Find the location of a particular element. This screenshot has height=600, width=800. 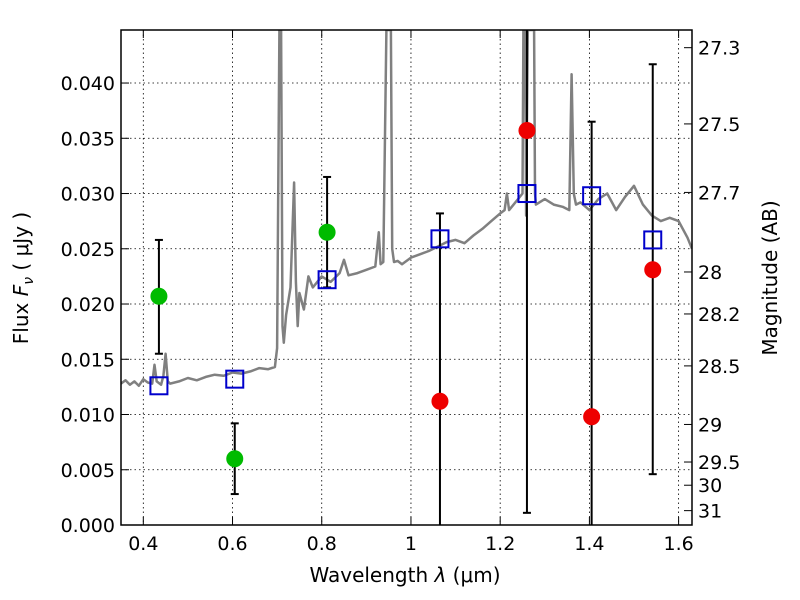

y2-tick-label: 27.3 is located at coordinates (719, 49).